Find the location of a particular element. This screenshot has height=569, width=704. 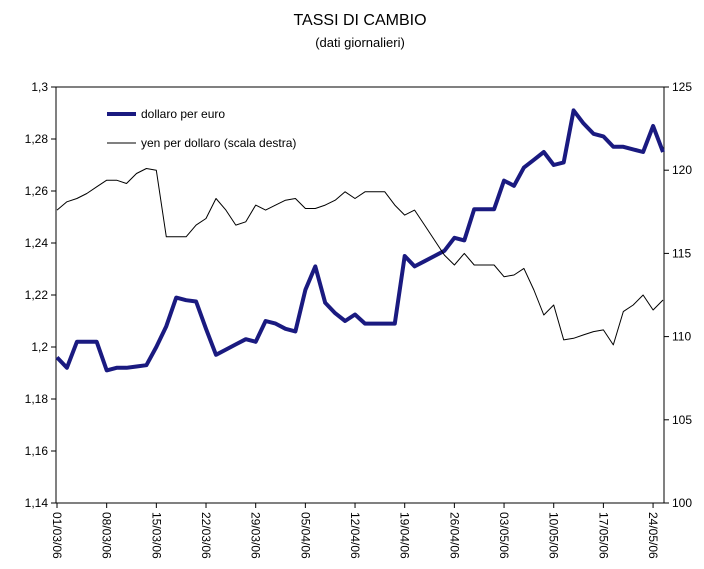

y2-tick-label: 110 is located at coordinates (681, 337).